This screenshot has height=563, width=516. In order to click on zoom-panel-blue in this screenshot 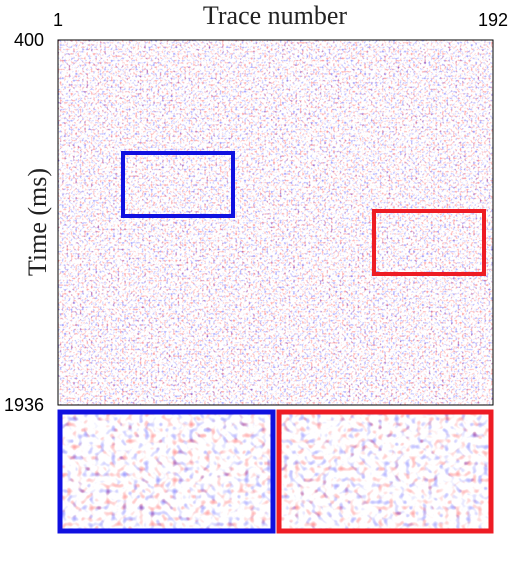, I will do `click(166, 471)`.